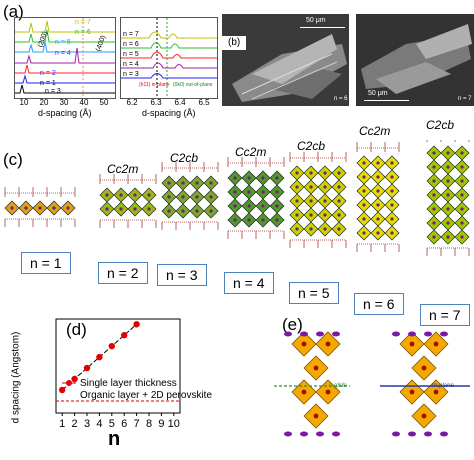 Image resolution: width=474 pixels, height=460 pixels. What do you see at coordinates (378, 197) in the screenshot?
I see `octahedra-stack-n6` at bounding box center [378, 197].